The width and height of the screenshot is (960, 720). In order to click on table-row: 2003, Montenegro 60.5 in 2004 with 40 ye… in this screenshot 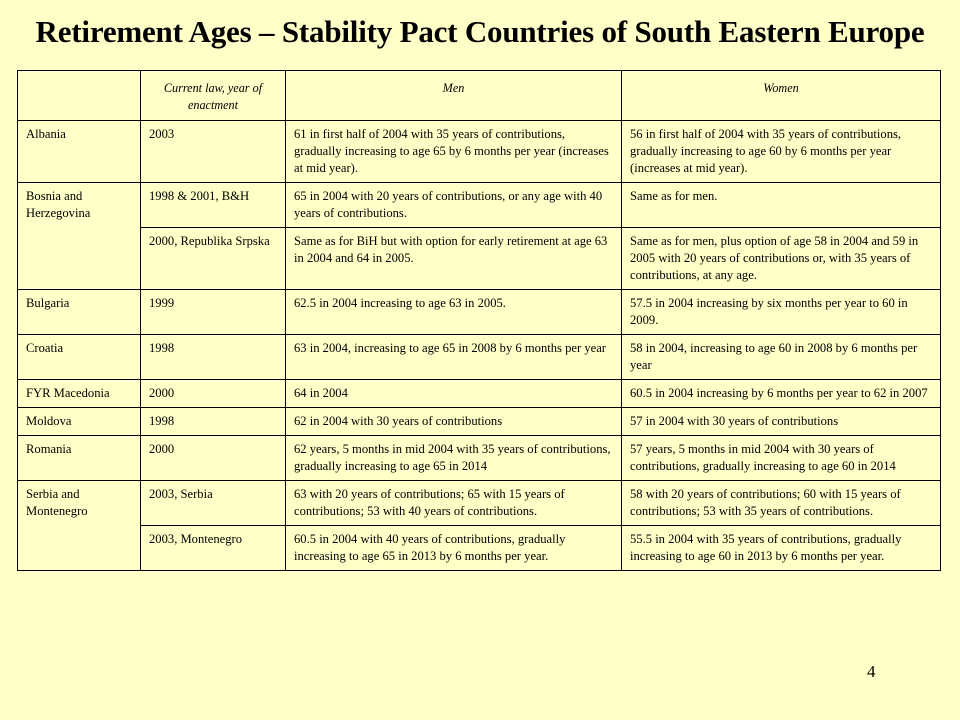, I will do `click(479, 548)`.